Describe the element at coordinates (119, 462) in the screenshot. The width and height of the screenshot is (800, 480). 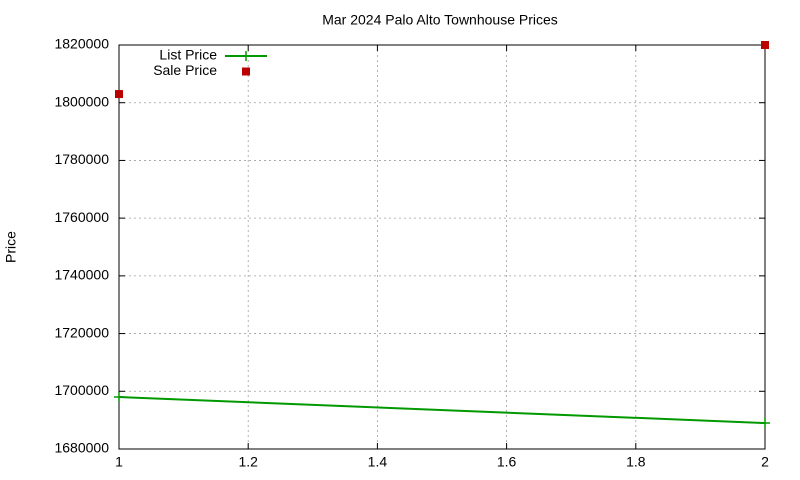
I see `x-tick-label: 1` at that location.